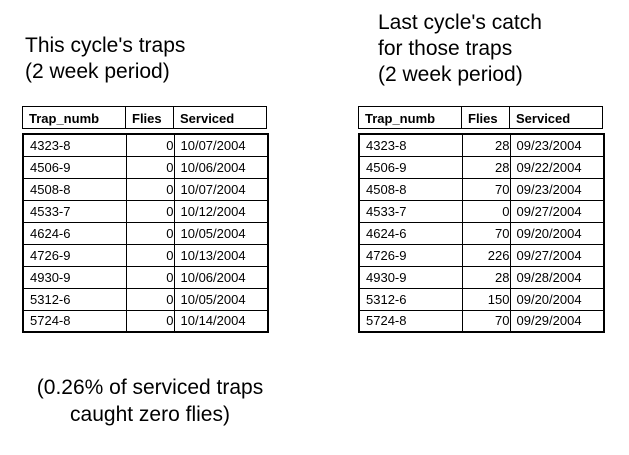 The height and width of the screenshot is (455, 629). I want to click on table-row: 4533-7 0 10/12/2004, so click(145, 211).